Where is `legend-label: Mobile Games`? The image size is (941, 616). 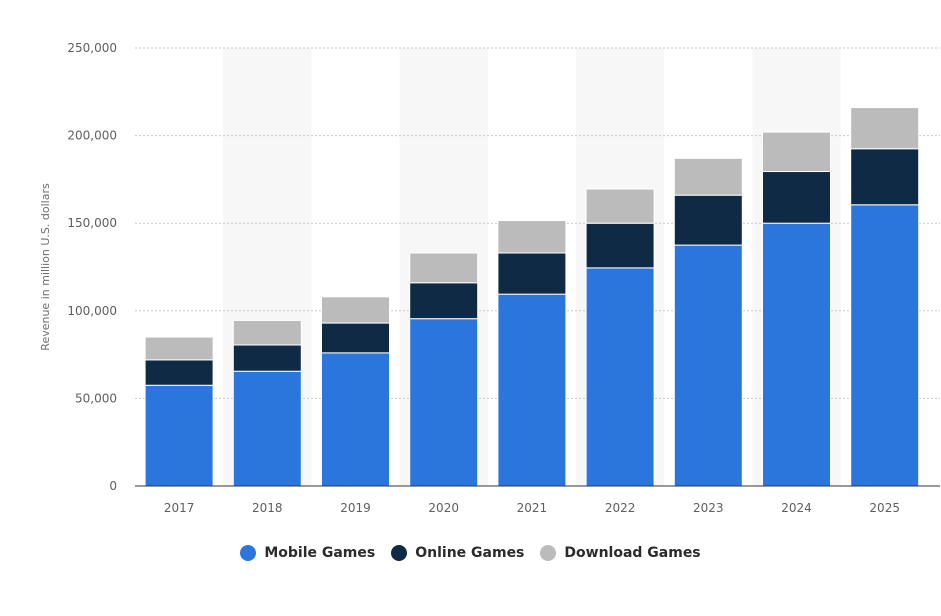 legend-label: Mobile Games is located at coordinates (319, 553).